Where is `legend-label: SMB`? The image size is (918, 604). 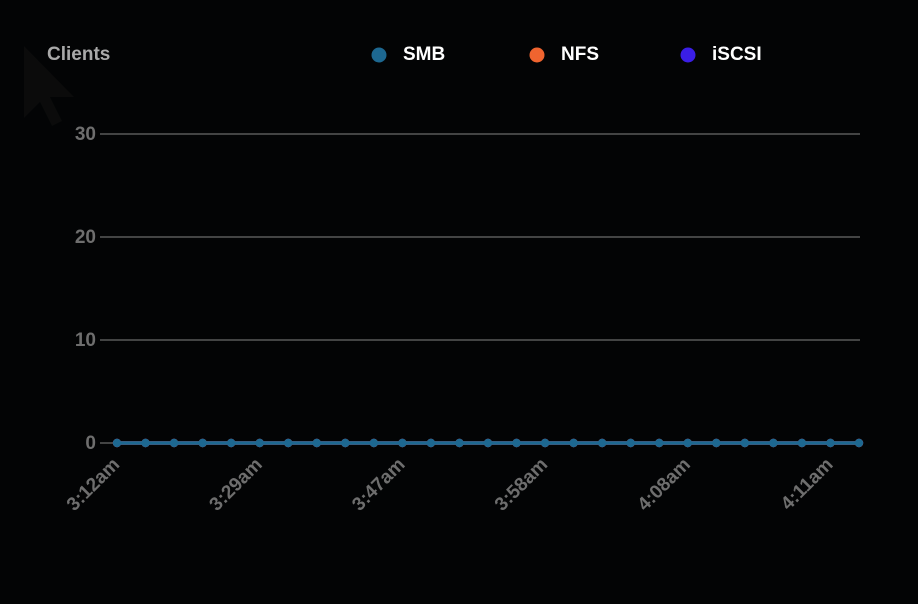
legend-label: SMB is located at coordinates (424, 54).